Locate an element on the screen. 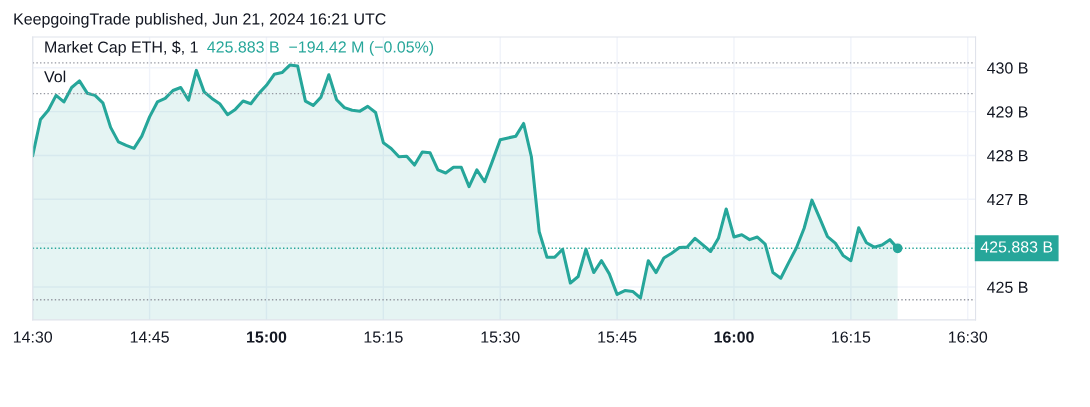  y-tick-label: 430 B is located at coordinates (1007, 68).